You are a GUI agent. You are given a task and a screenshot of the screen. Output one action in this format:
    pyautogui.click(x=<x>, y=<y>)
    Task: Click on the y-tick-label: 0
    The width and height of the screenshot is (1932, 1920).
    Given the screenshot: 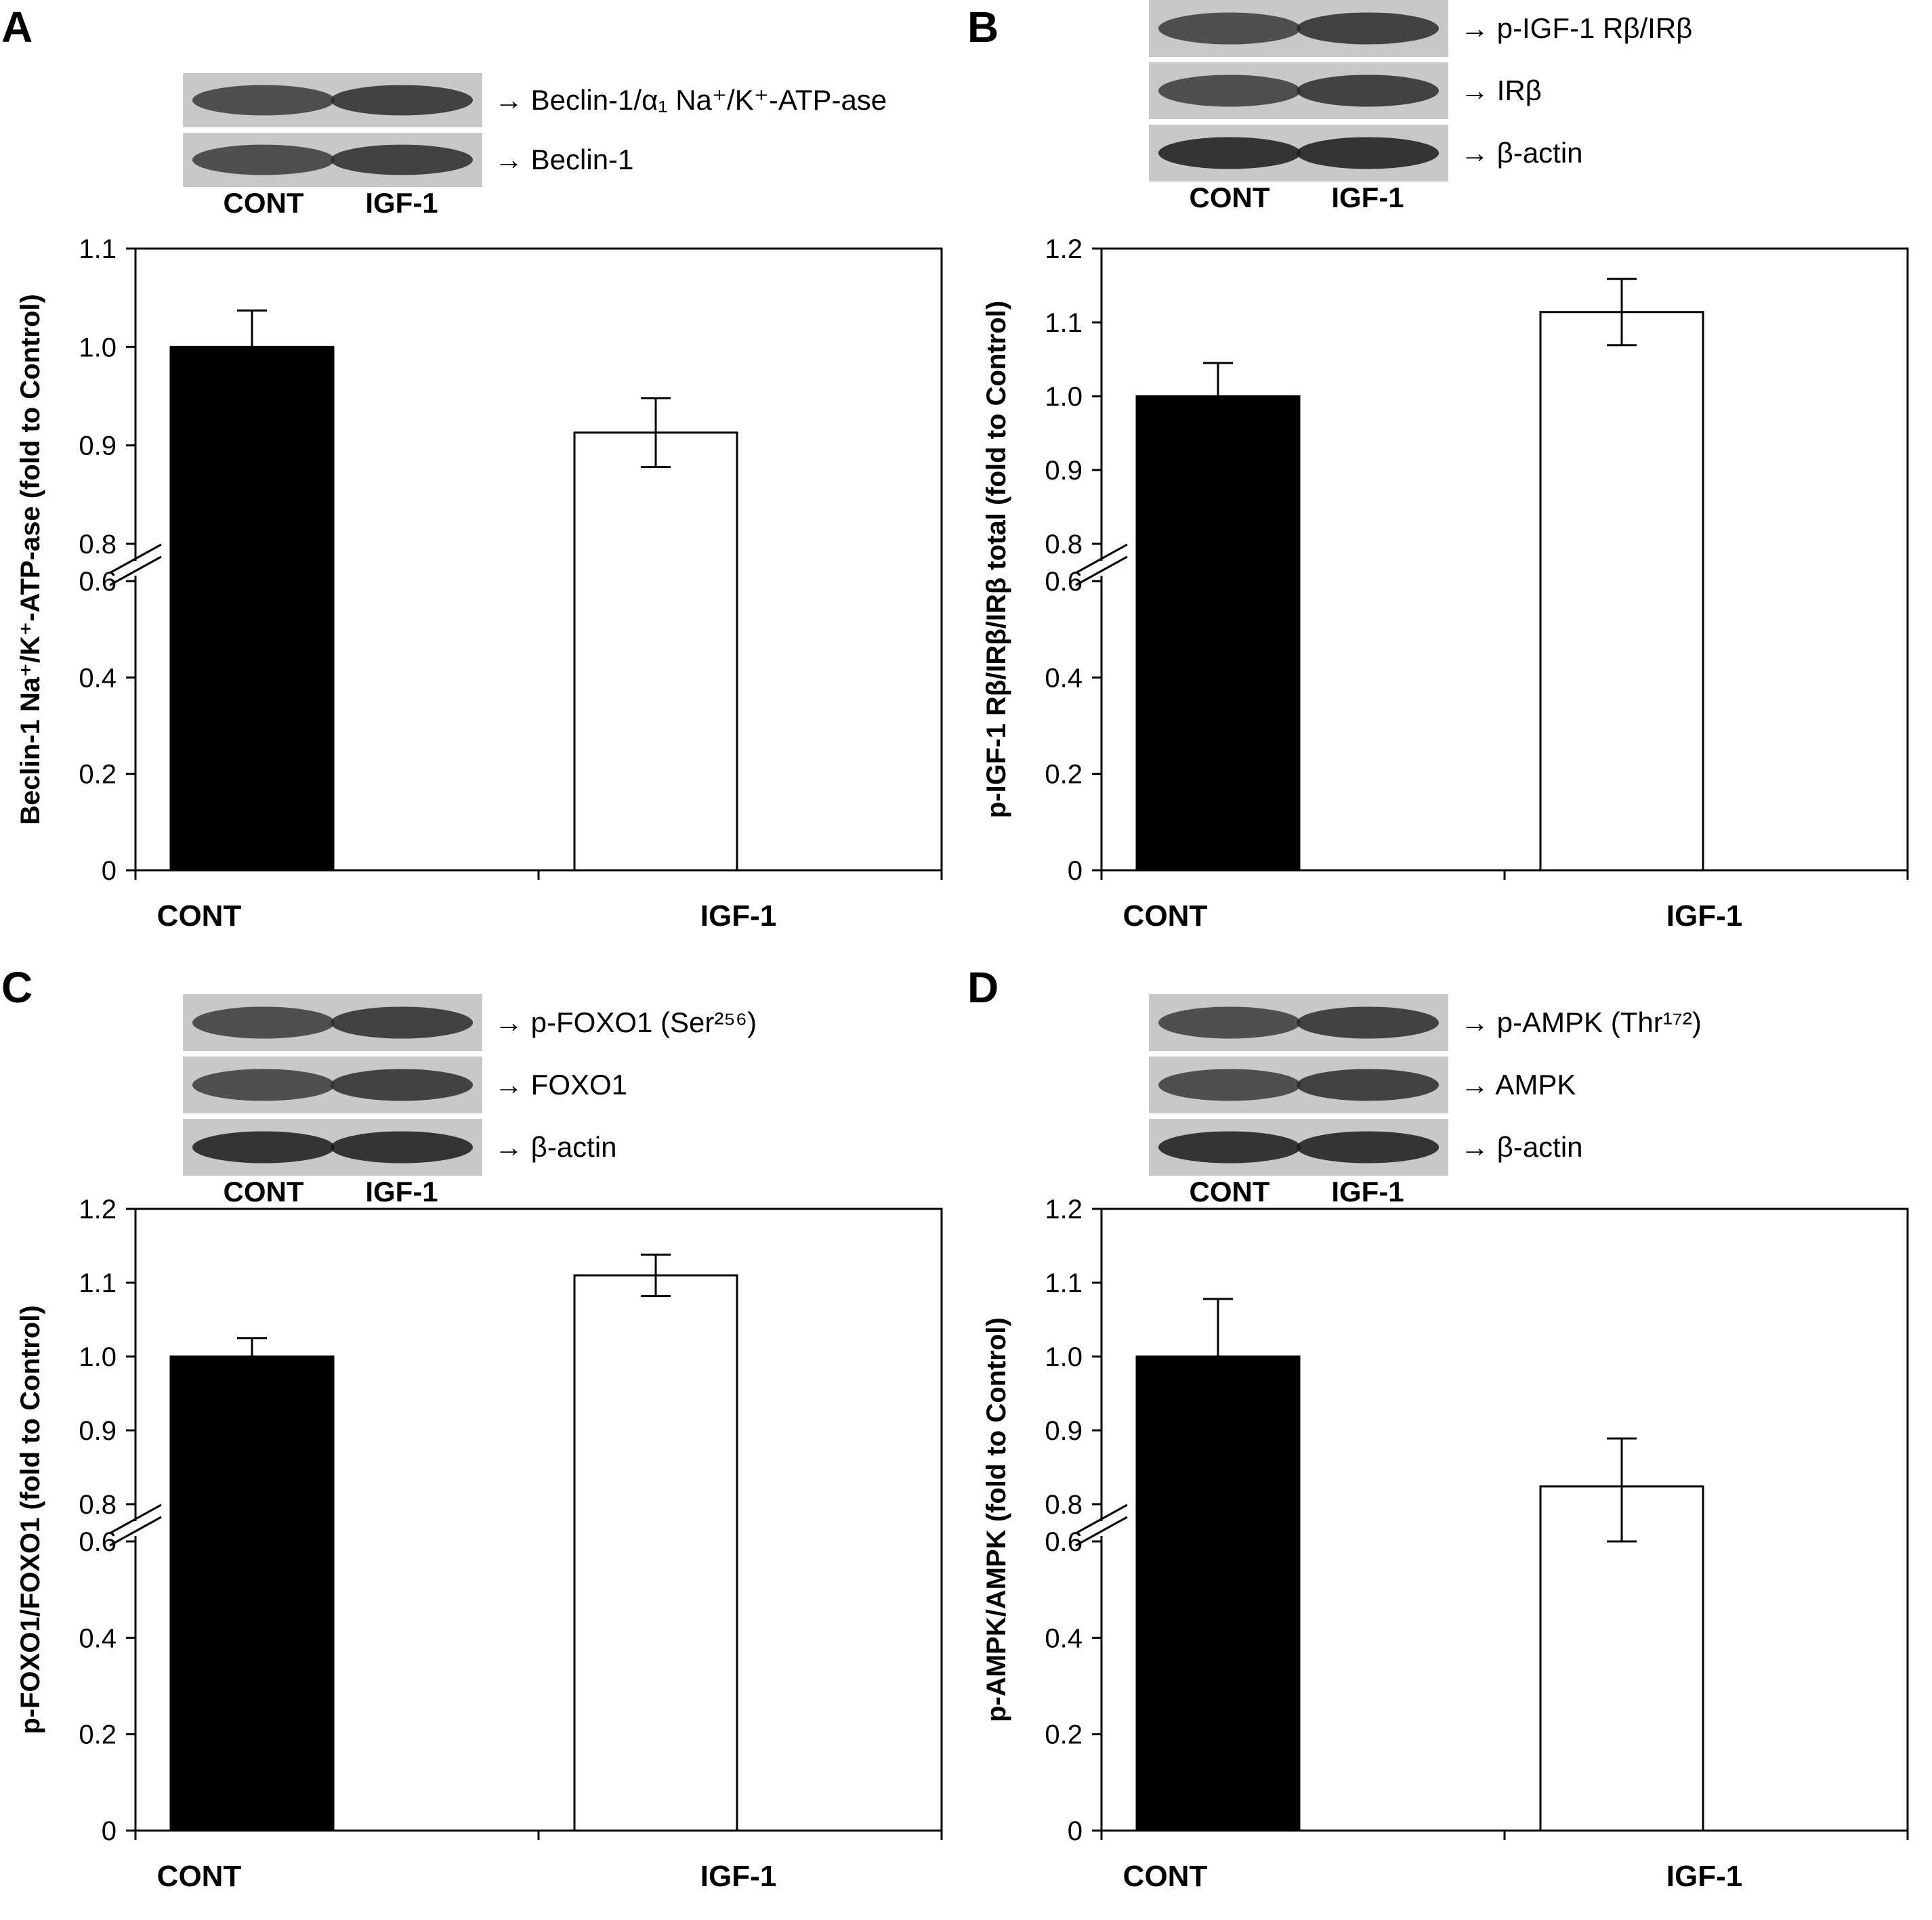 What is the action you would take?
    pyautogui.click(x=1075, y=1831)
    